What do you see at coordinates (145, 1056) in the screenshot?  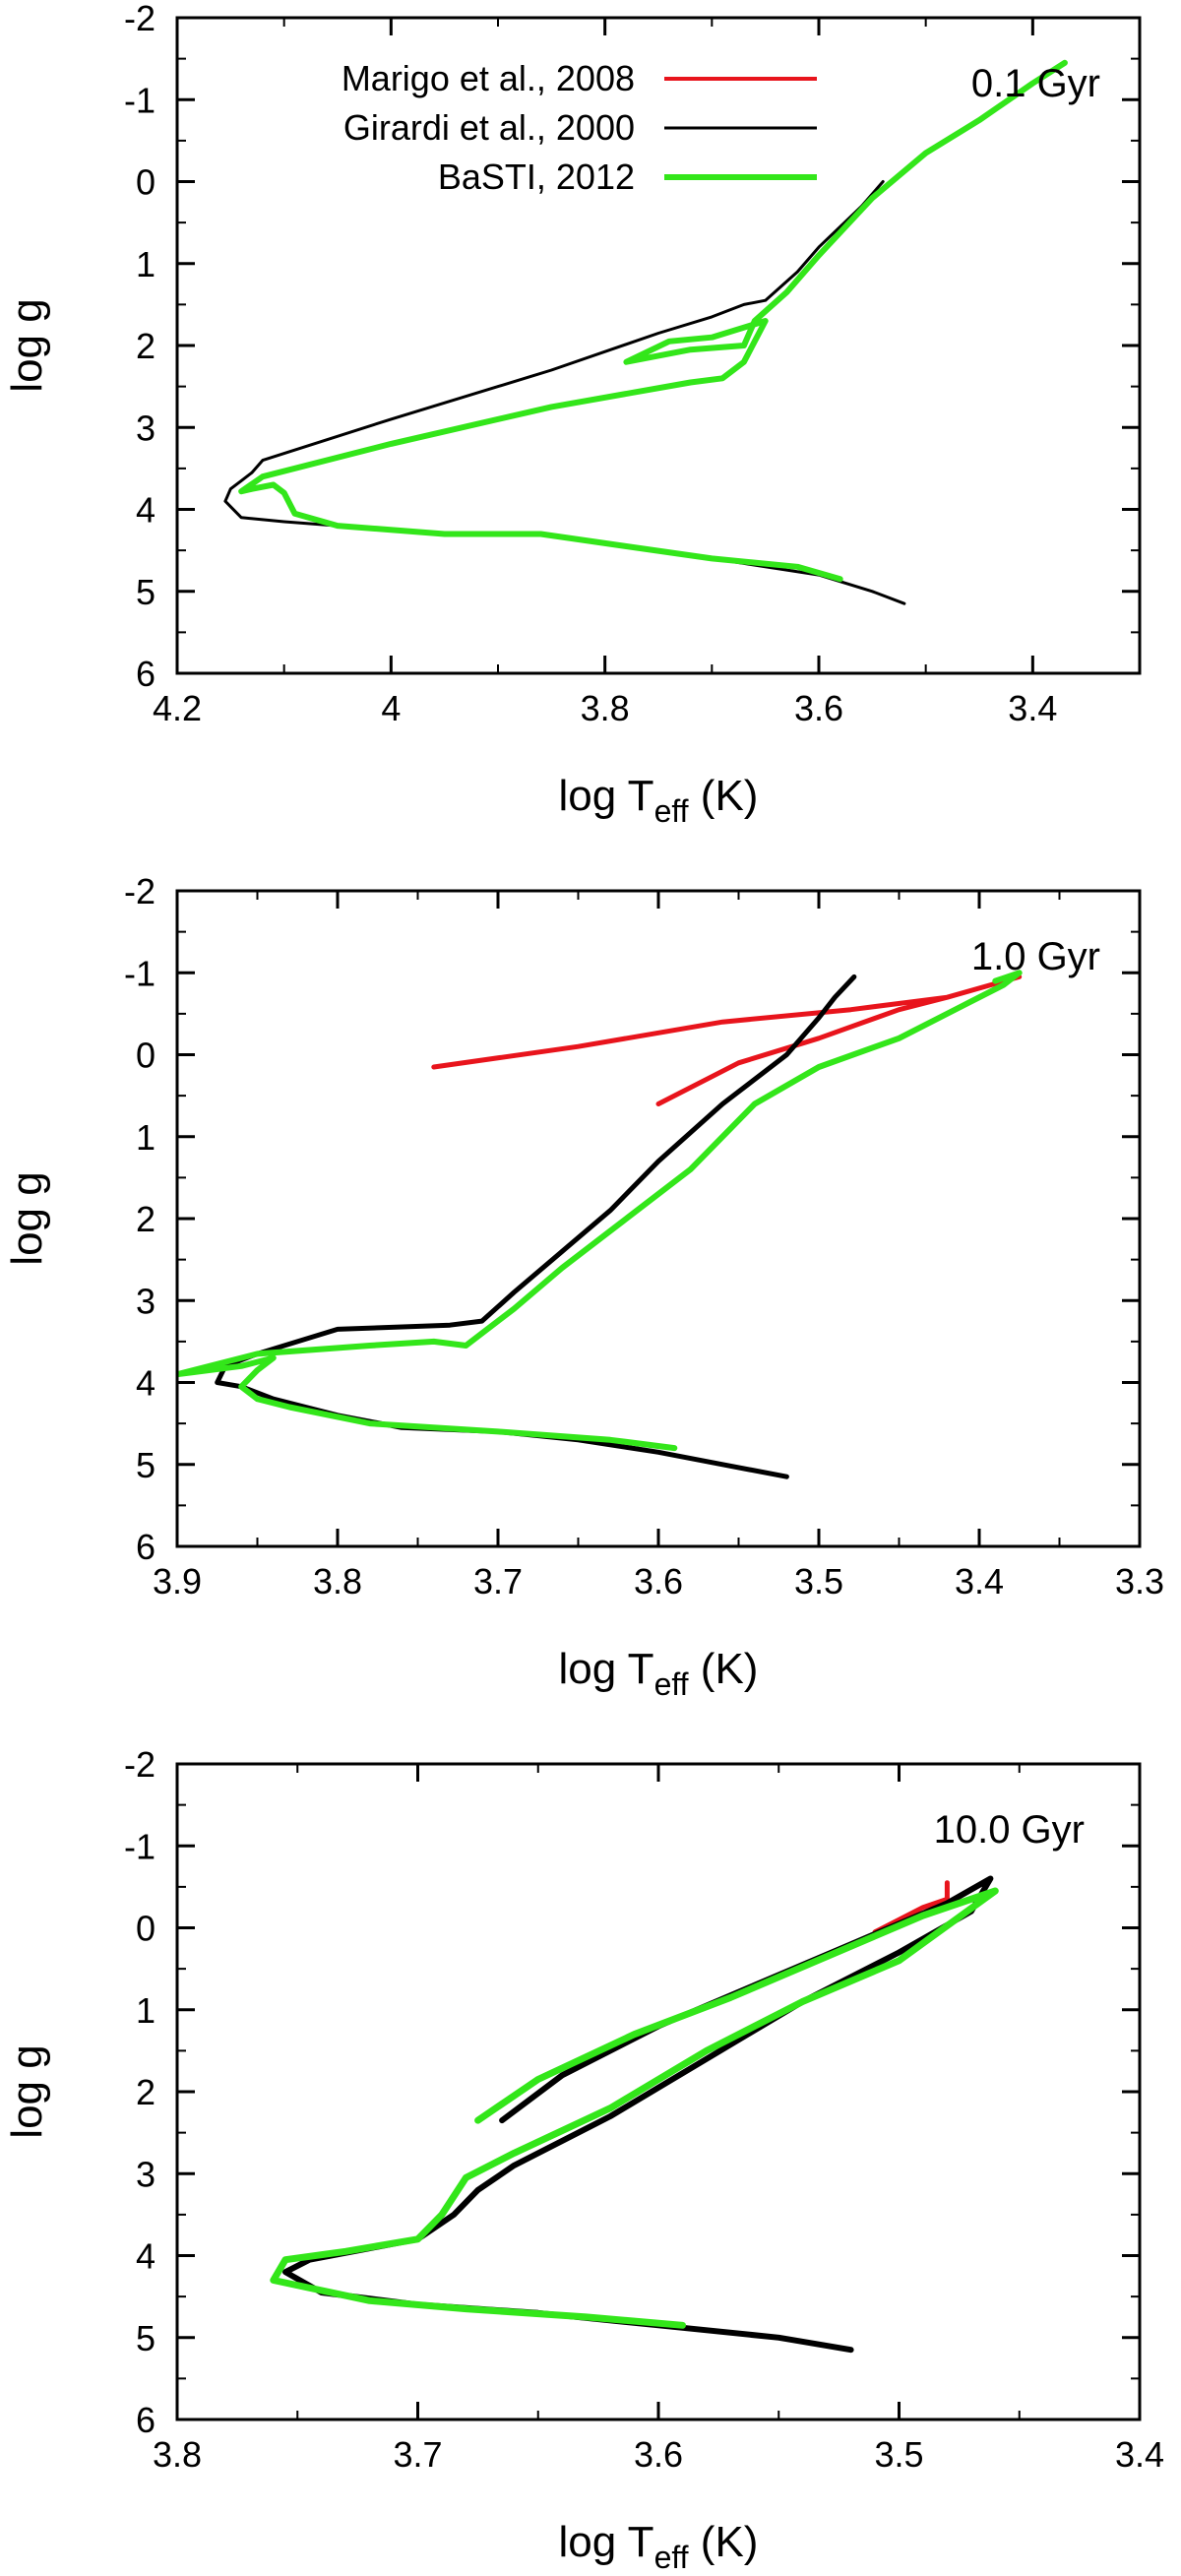 I see `panel-1-ytick-label: 0` at bounding box center [145, 1056].